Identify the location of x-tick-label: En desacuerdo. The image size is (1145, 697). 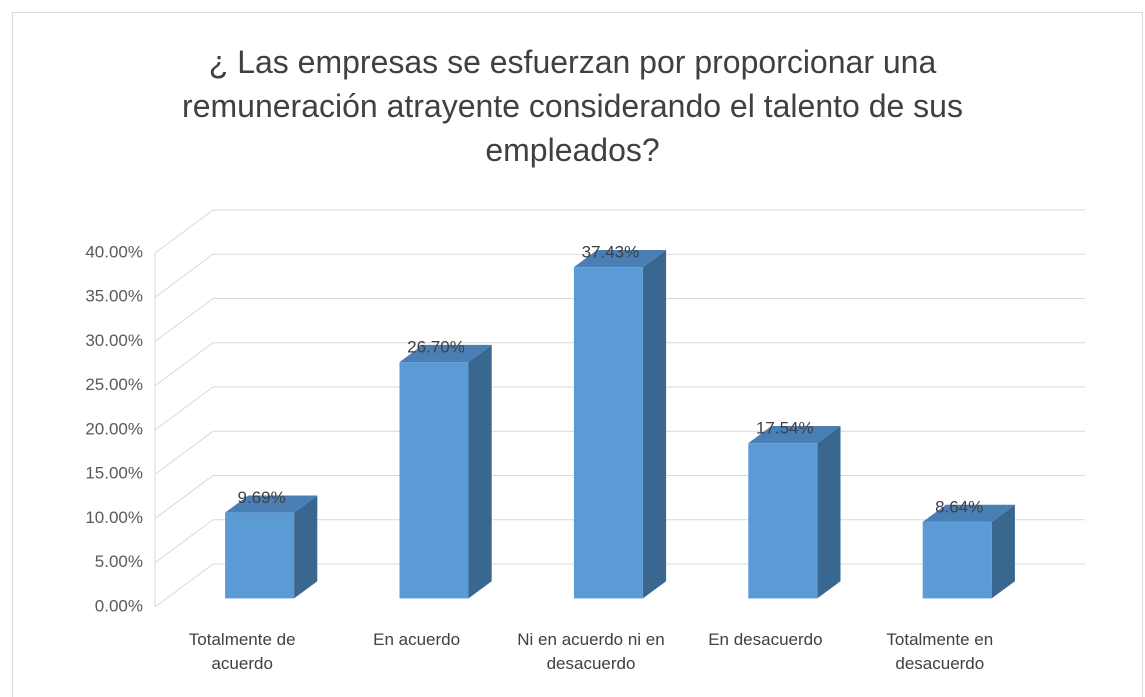
(765, 639).